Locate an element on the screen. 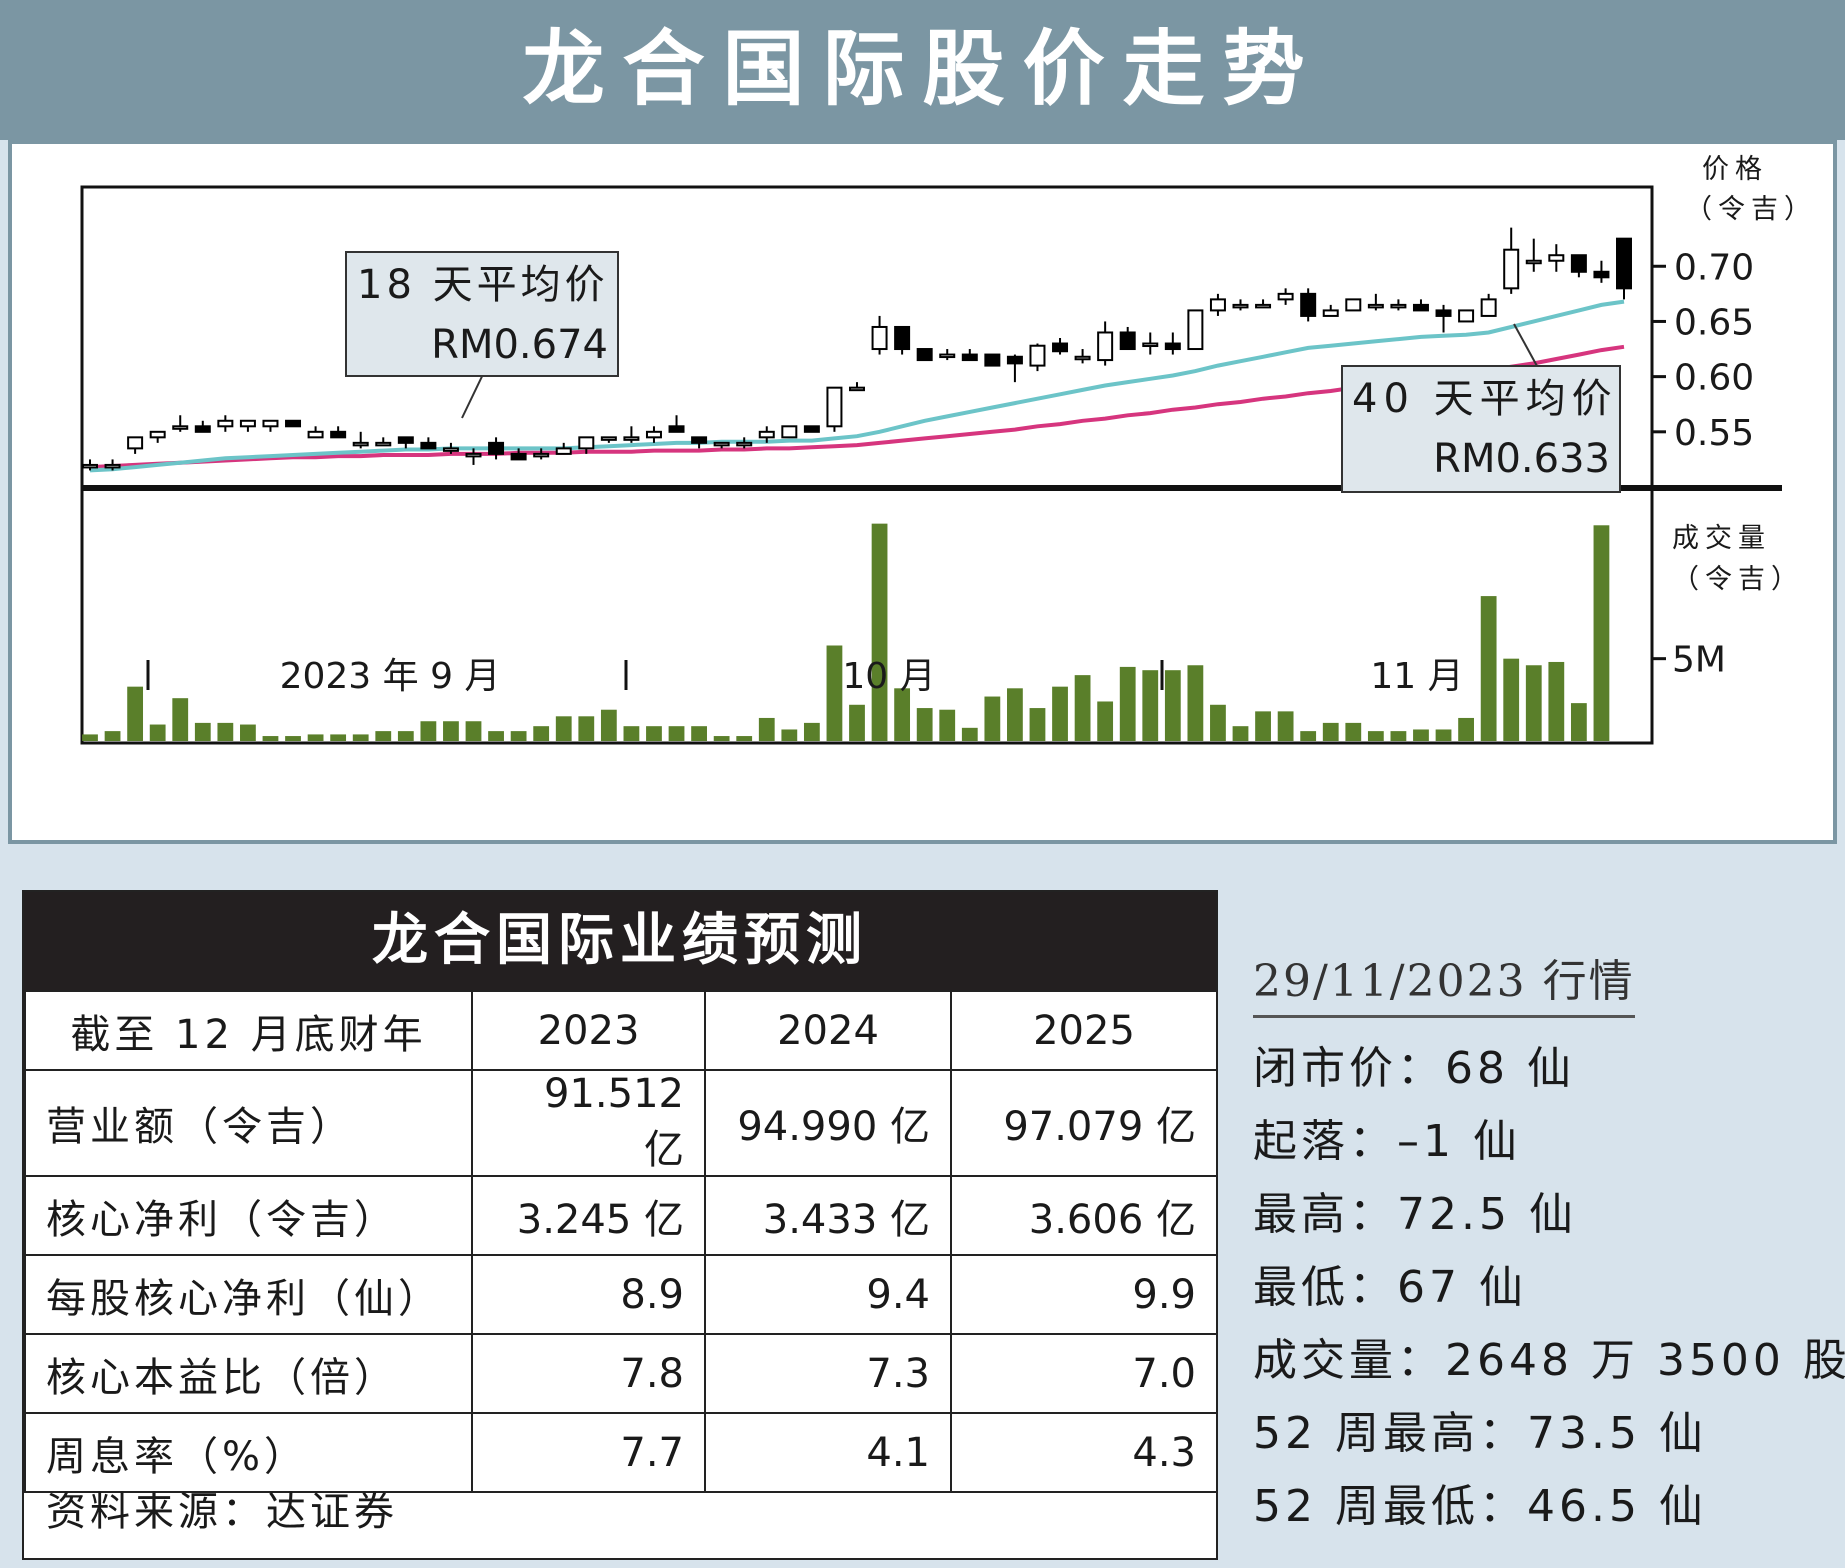 This screenshot has height=1568, width=1845. volume-unit-label-1: 成交量 is located at coordinates (1721, 538).